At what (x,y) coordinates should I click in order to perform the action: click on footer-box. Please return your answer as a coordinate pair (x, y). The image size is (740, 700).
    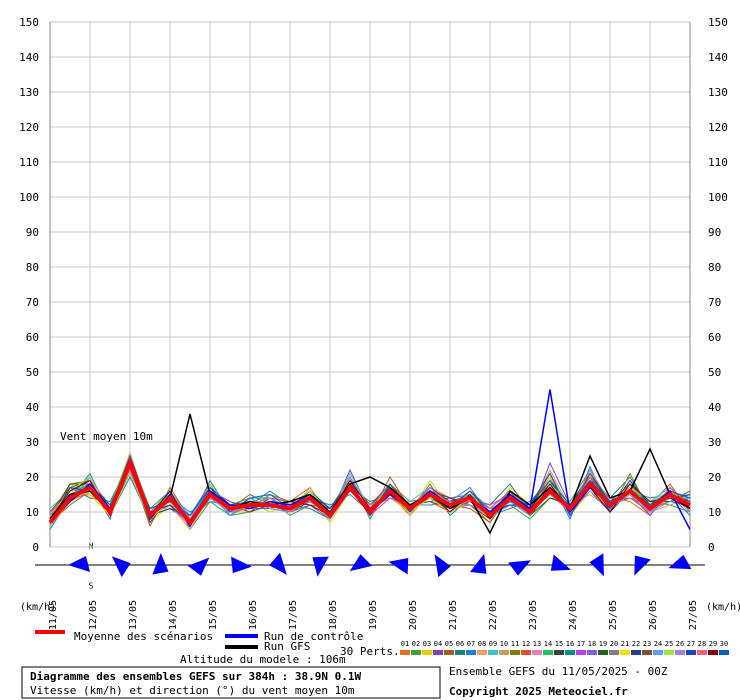
    Looking at the image, I should click on (231, 682).